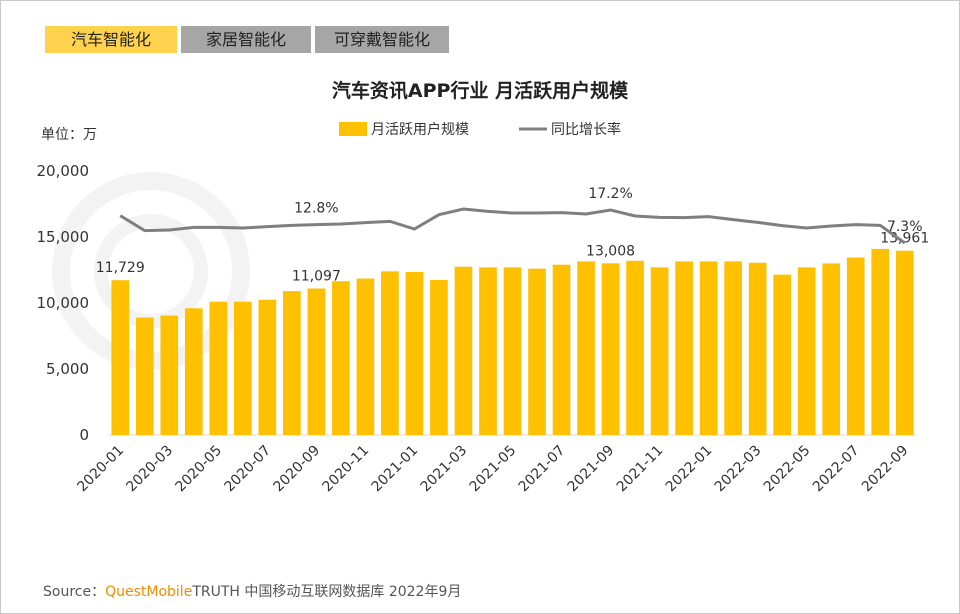 Image resolution: width=960 pixels, height=614 pixels. Describe the element at coordinates (905, 227) in the screenshot. I see `data-label: 7.3%` at that location.